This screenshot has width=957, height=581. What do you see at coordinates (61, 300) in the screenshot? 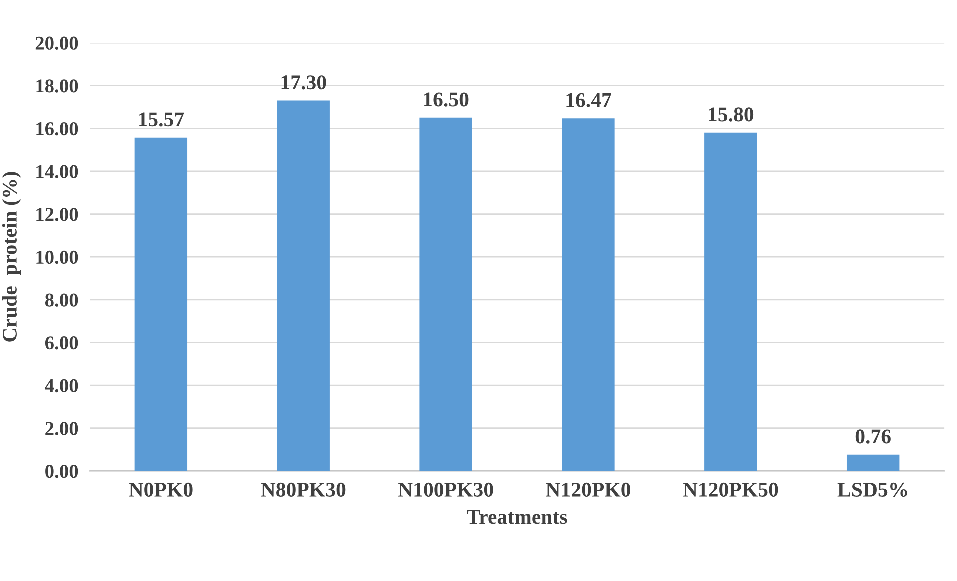
I see `y-tick-label: 8.00` at bounding box center [61, 300].